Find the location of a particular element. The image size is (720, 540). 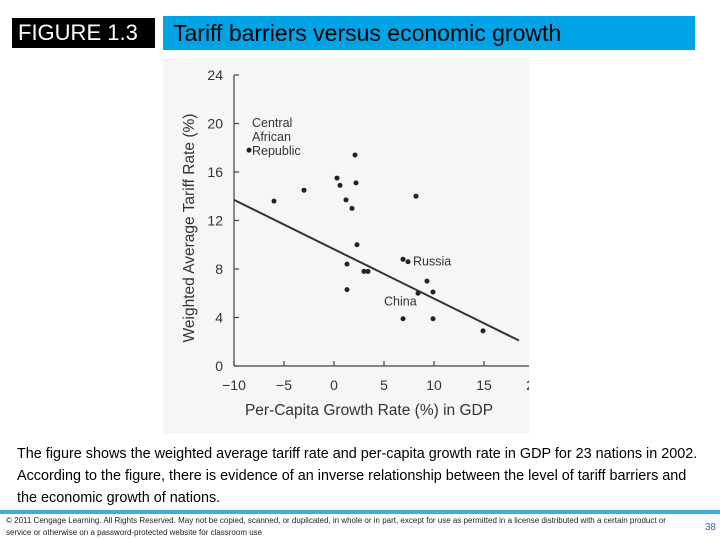

footer-divider is located at coordinates (360, 512).